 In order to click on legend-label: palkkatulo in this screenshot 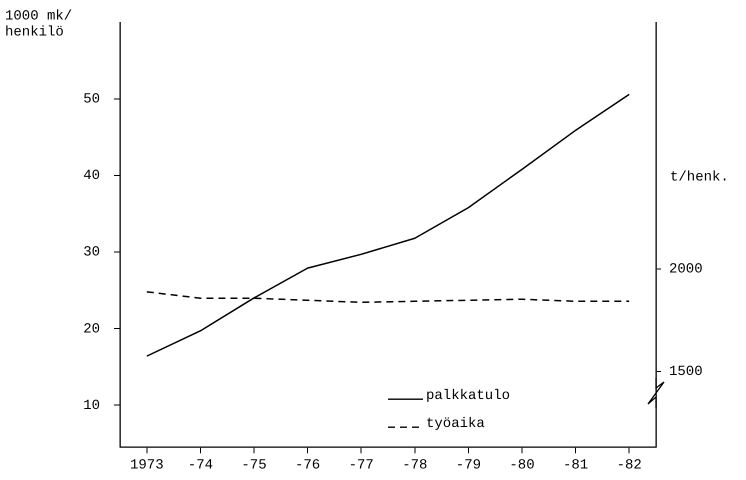, I will do `click(468, 396)`.